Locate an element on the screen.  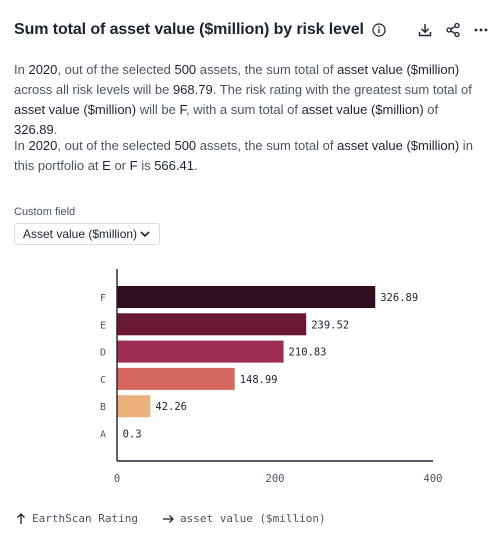
data-label: 148.99 is located at coordinates (259, 380).